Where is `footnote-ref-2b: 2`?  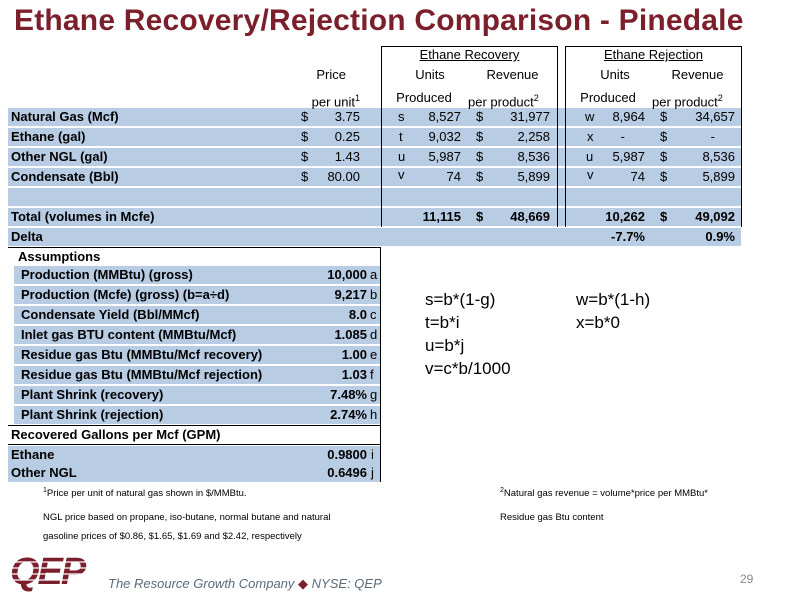
footnote-ref-2b: 2 is located at coordinates (720, 98).